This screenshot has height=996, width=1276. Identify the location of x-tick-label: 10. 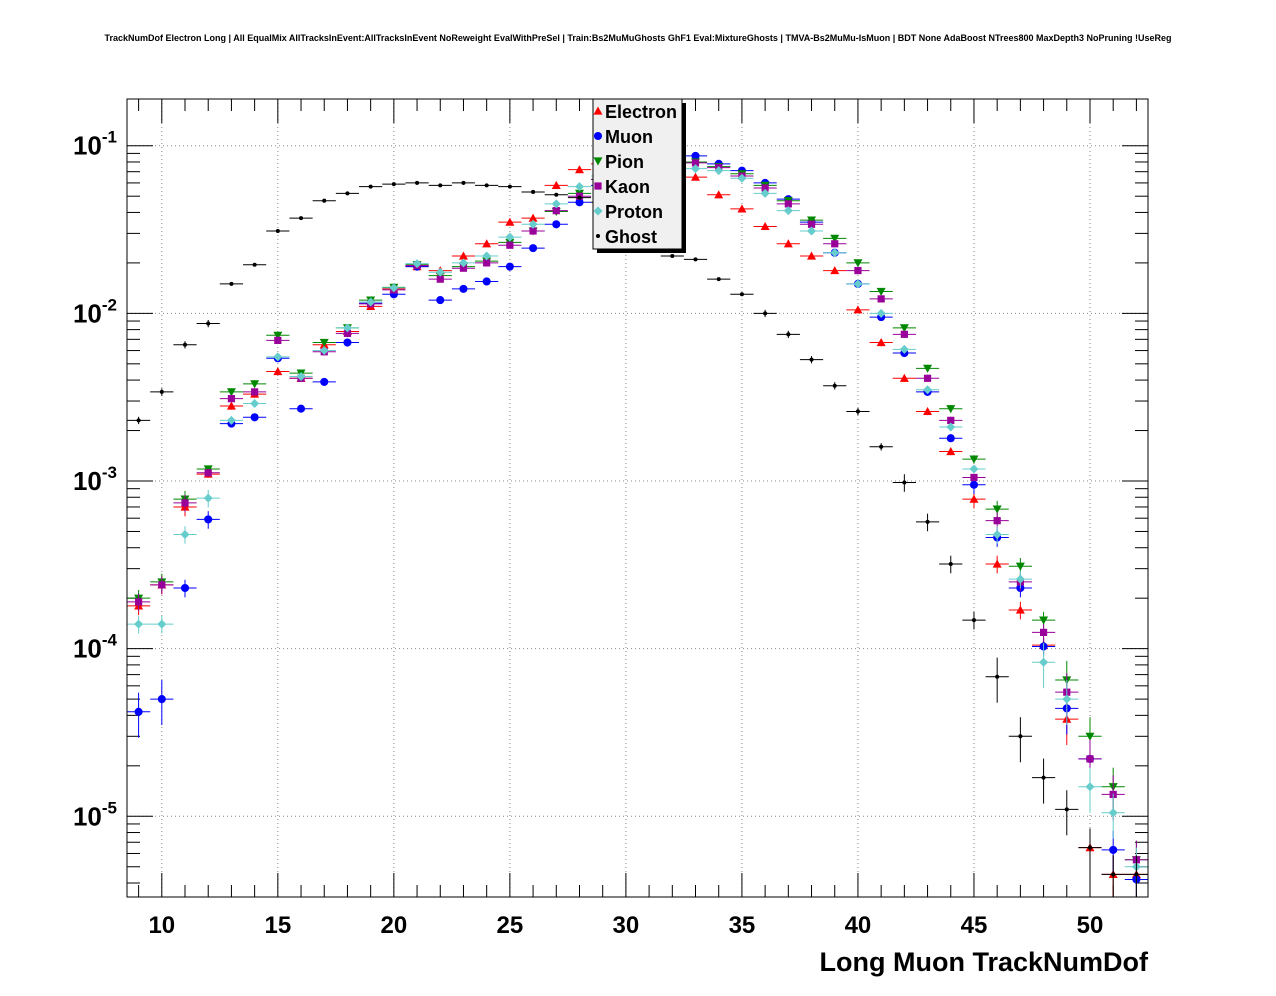
(161, 925).